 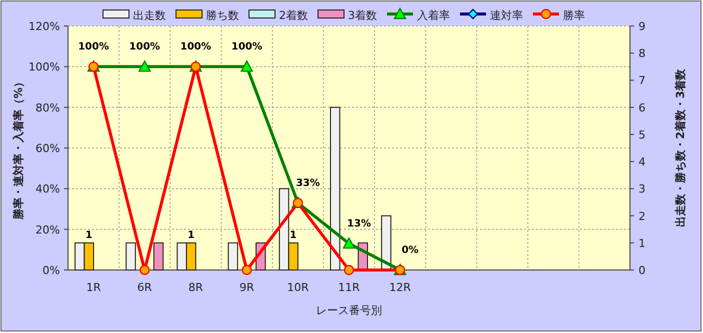 I want to click on x-tick-label: 9R, so click(x=246, y=287).